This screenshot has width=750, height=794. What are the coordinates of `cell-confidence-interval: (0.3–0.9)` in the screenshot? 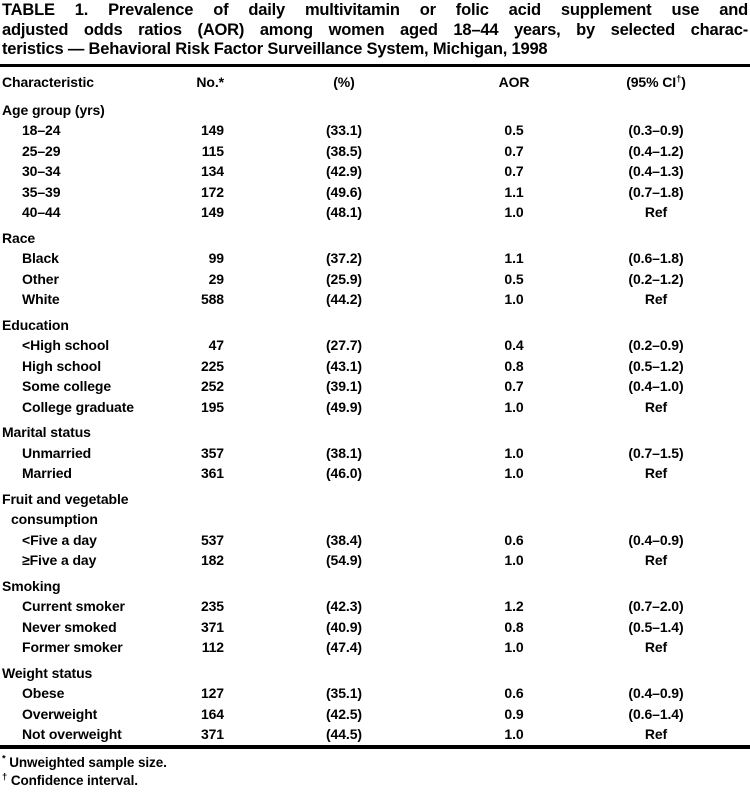 It's located at (656, 130).